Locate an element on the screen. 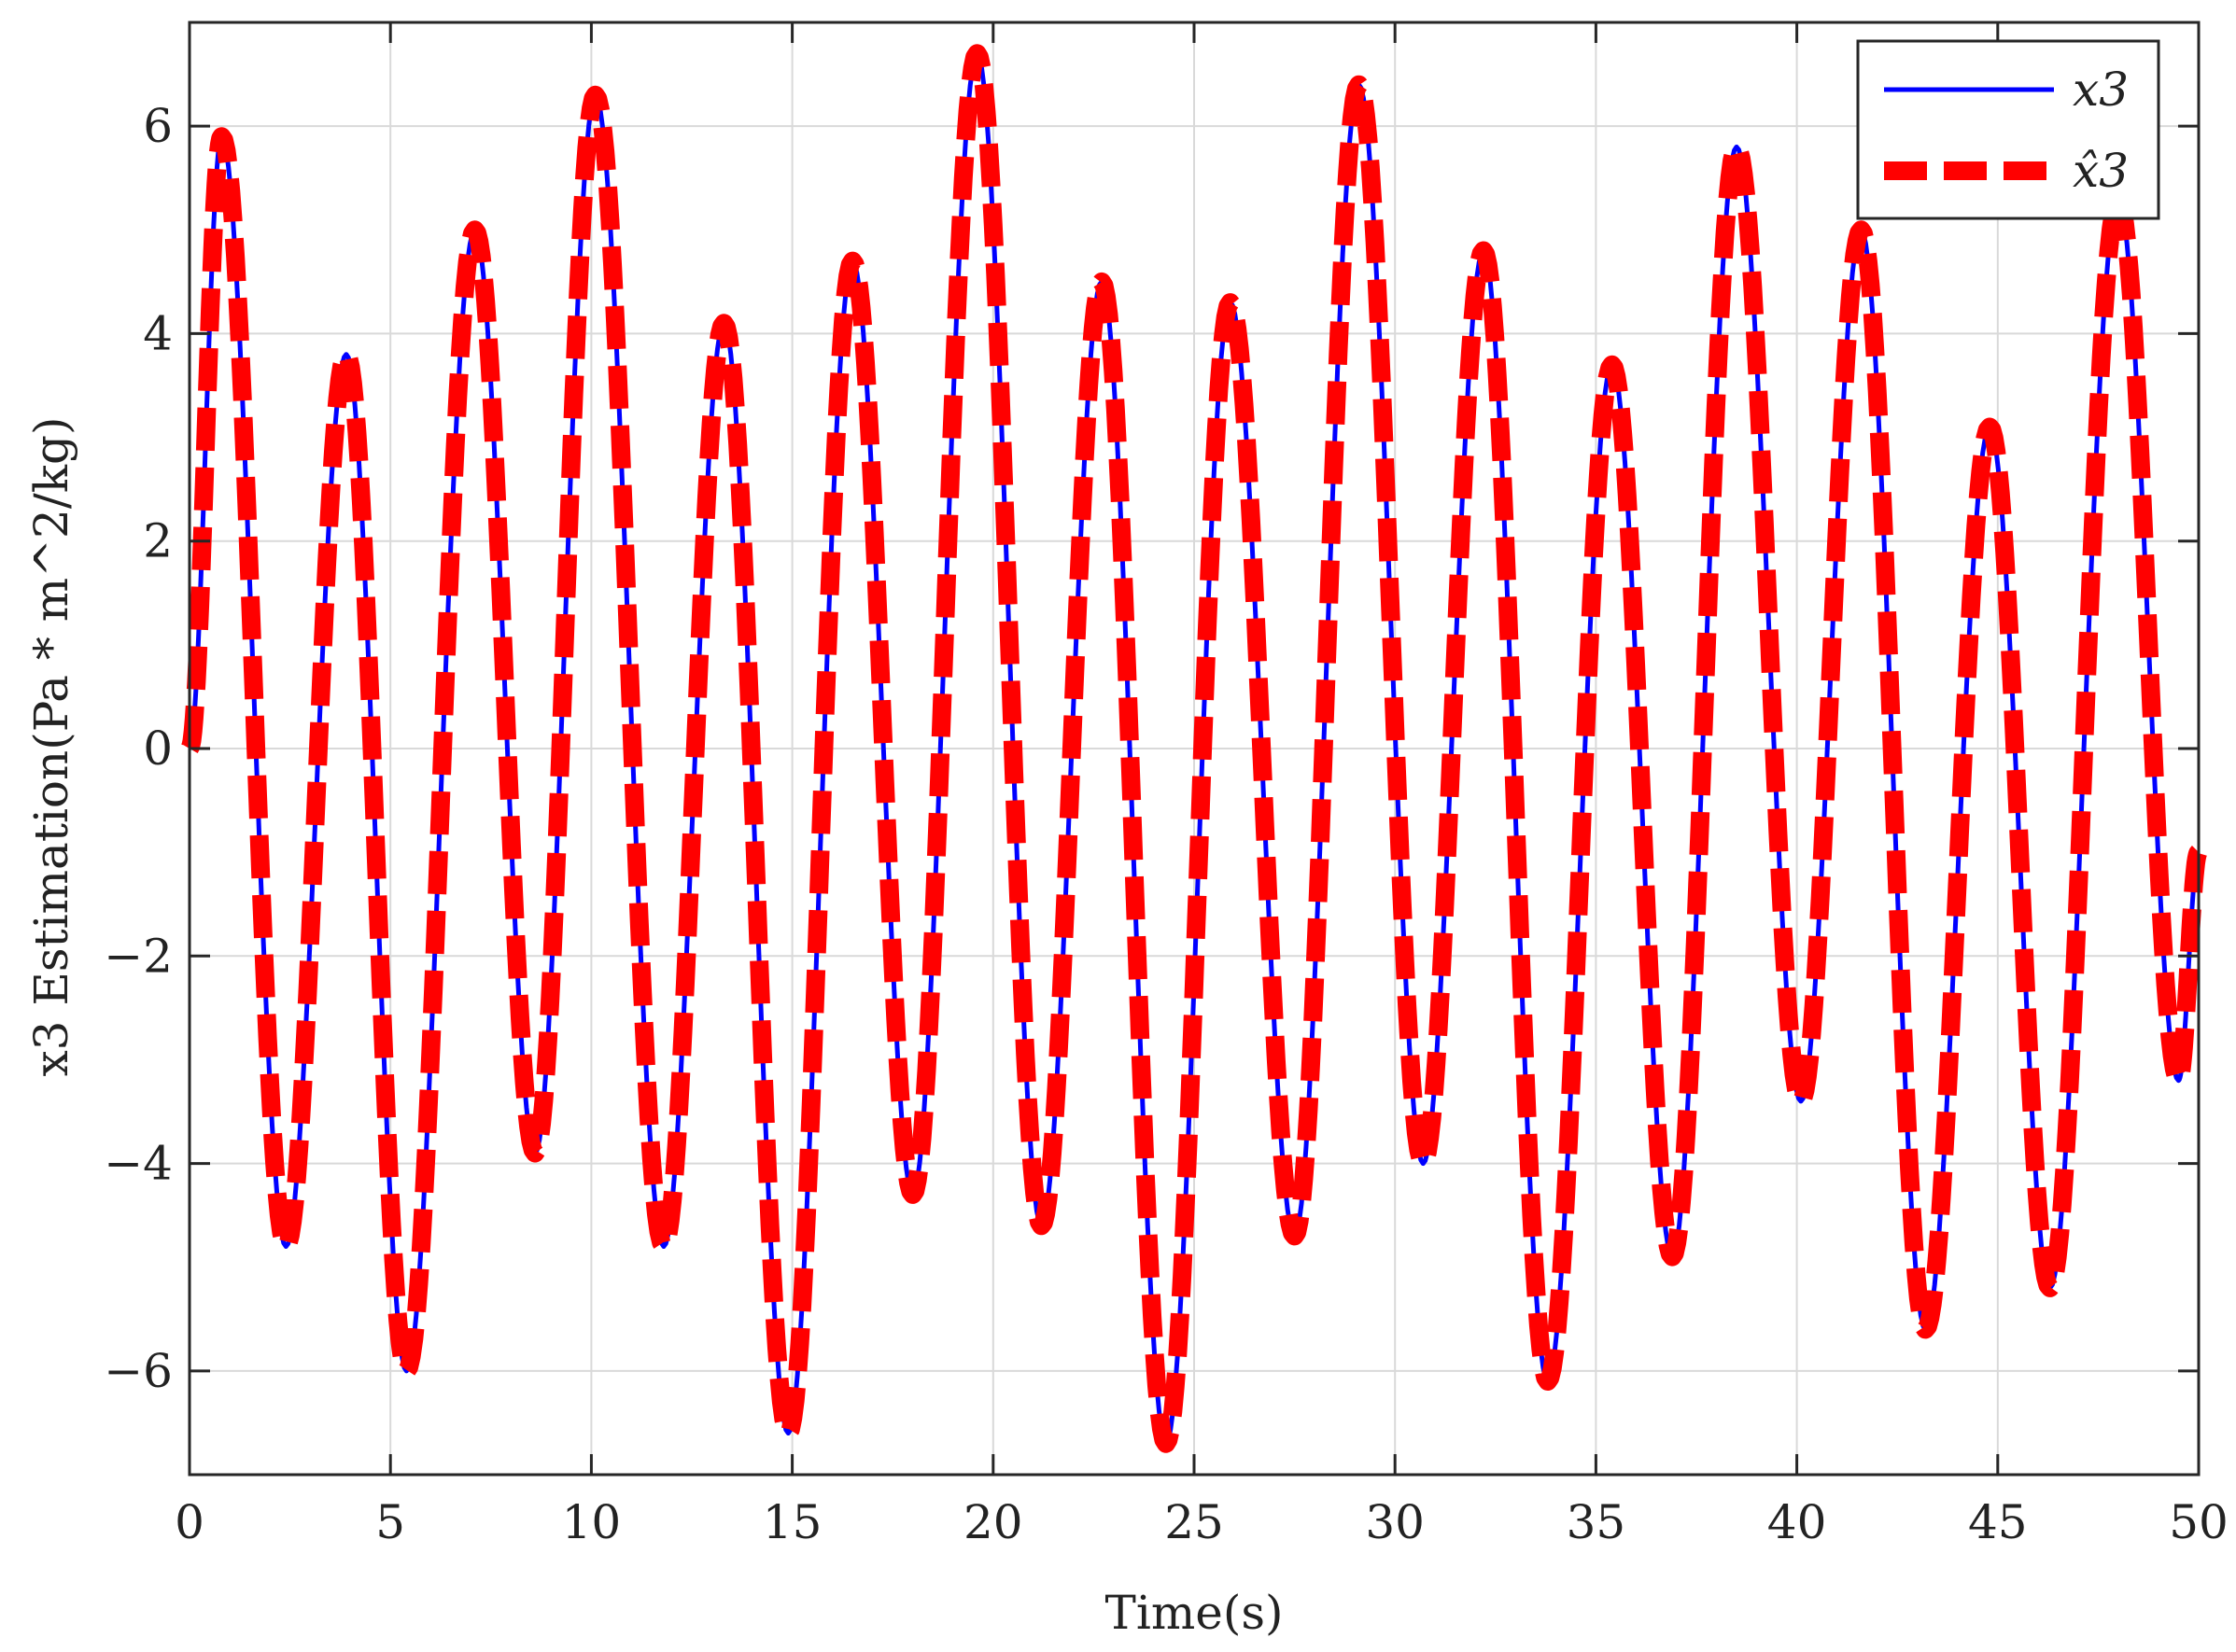 The width and height of the screenshot is (2236, 1652). y-tick-label: 6 is located at coordinates (158, 126).